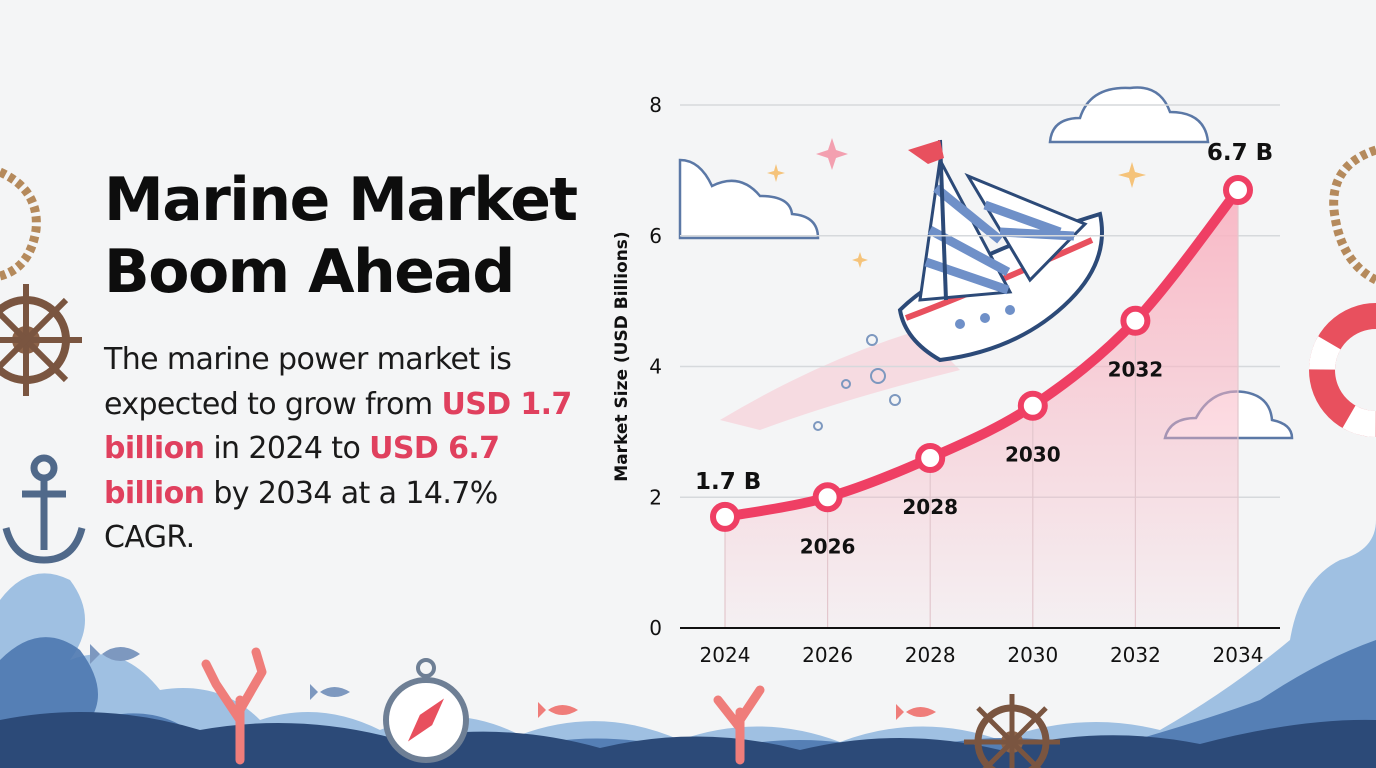 This screenshot has height=768, width=1376. I want to click on headline-line-1: Marine Market, so click(341, 200).